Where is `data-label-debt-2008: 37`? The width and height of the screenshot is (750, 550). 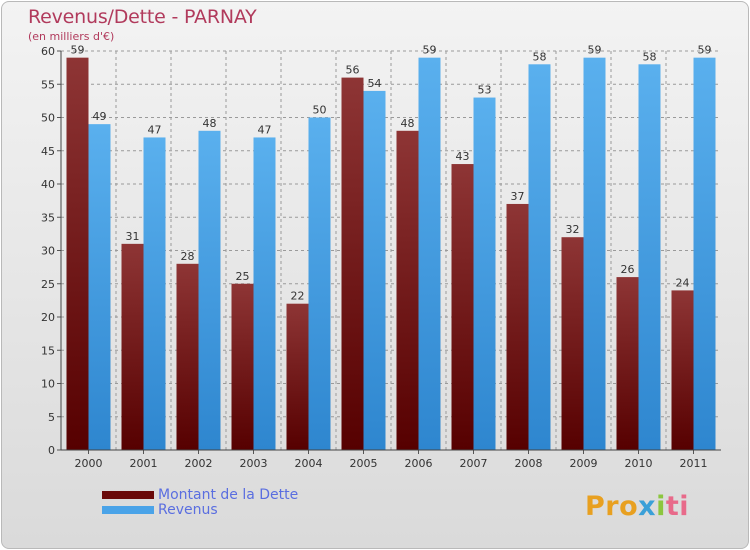
data-label-debt-2008: 37 is located at coordinates (518, 196).